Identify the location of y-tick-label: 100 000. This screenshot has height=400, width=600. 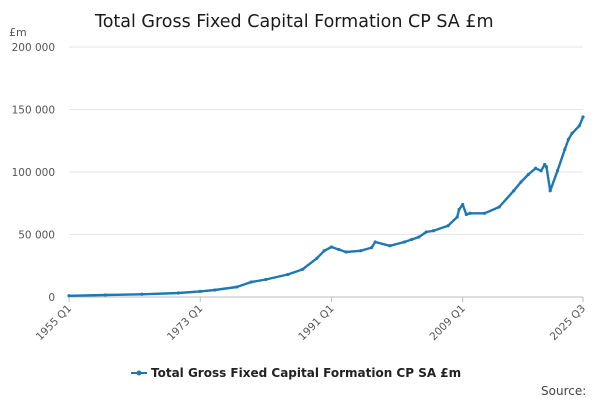
(33, 173).